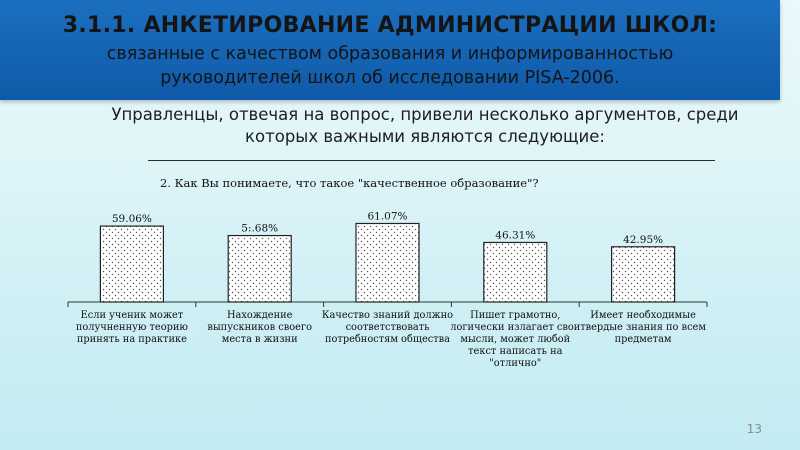  Describe the element at coordinates (259, 327) in the screenshot. I see `category-label: выпускников своего` at that location.